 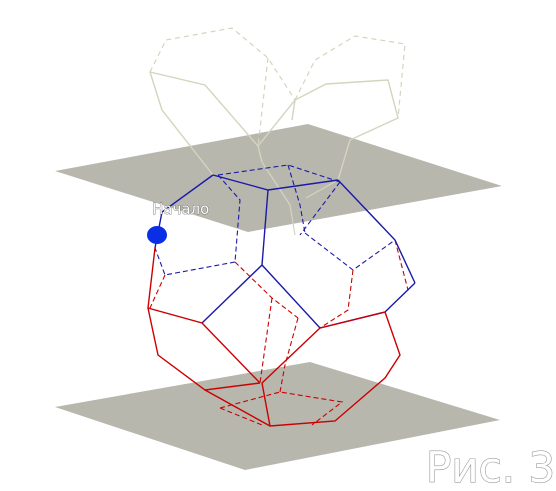 What do you see at coordinates (490, 467) in the screenshot?
I see `figure-caption: Рис. 3` at bounding box center [490, 467].